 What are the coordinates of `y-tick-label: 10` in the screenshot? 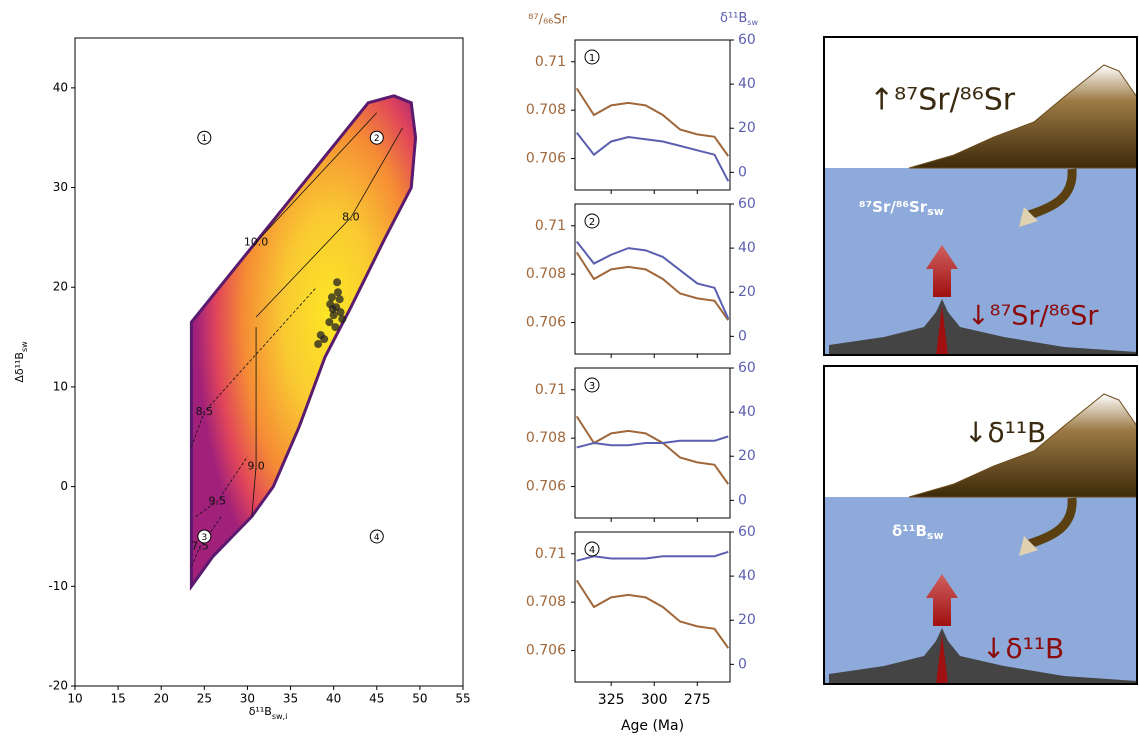 It's located at (60, 386).